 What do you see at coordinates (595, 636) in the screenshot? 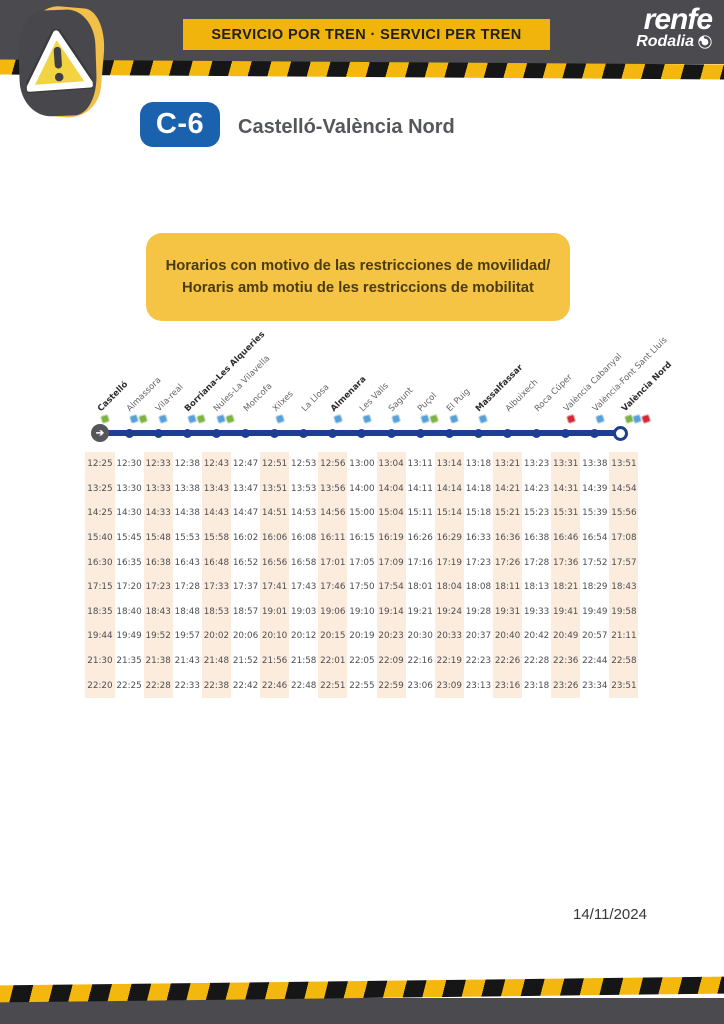
I see `time-cell: 20:57` at bounding box center [595, 636].